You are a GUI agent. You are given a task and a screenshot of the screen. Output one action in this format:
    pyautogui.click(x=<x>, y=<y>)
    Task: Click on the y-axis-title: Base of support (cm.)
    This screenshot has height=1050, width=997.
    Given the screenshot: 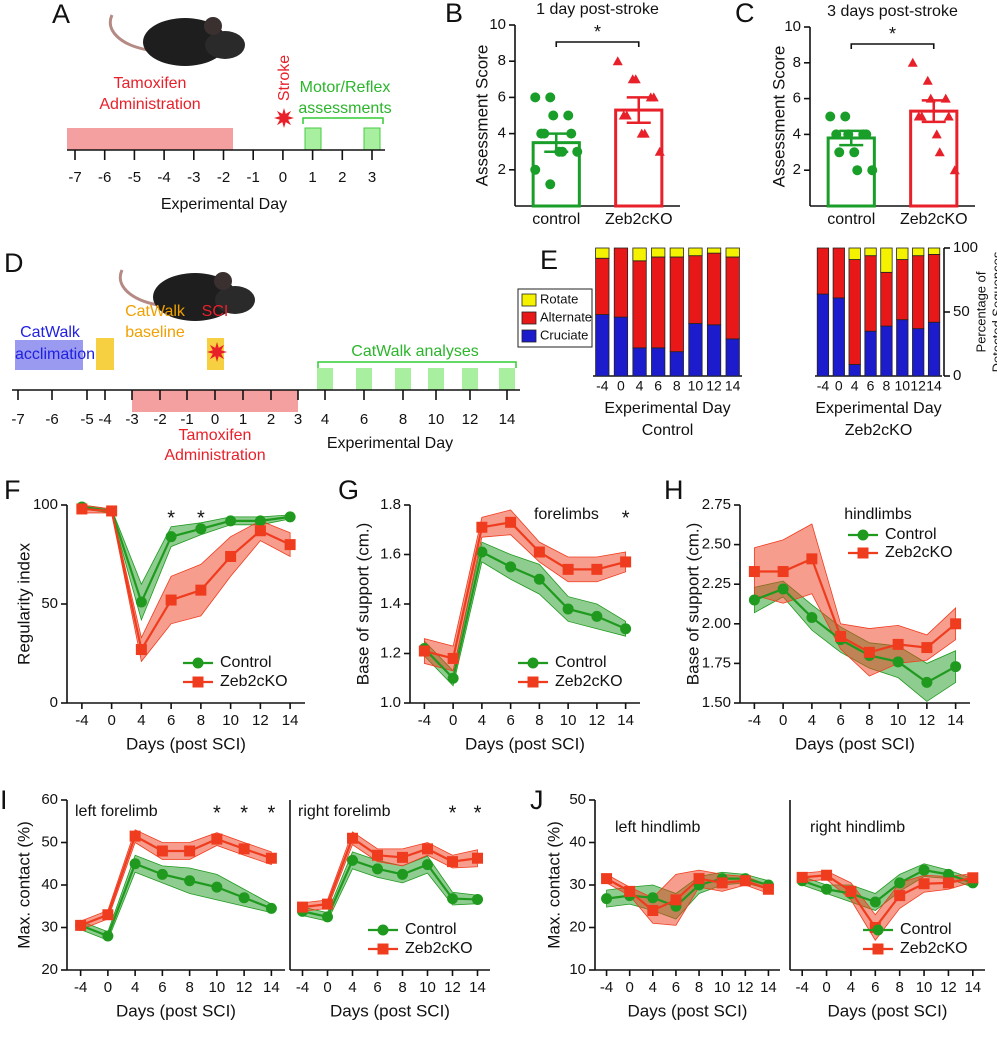 What is the action you would take?
    pyautogui.click(x=692, y=604)
    